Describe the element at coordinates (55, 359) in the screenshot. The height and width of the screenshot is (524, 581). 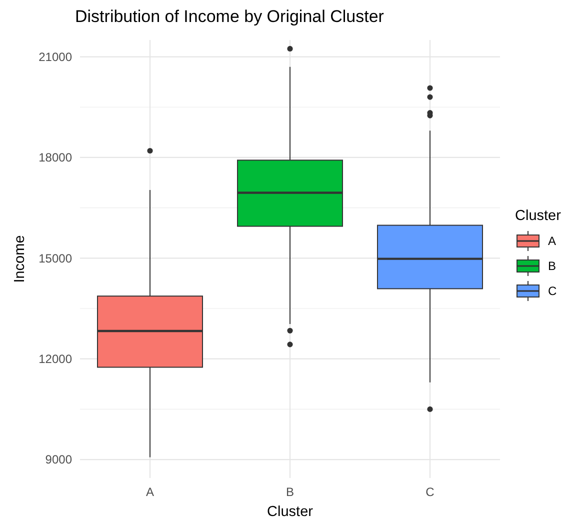
I see `y-tick-label: 12000` at that location.